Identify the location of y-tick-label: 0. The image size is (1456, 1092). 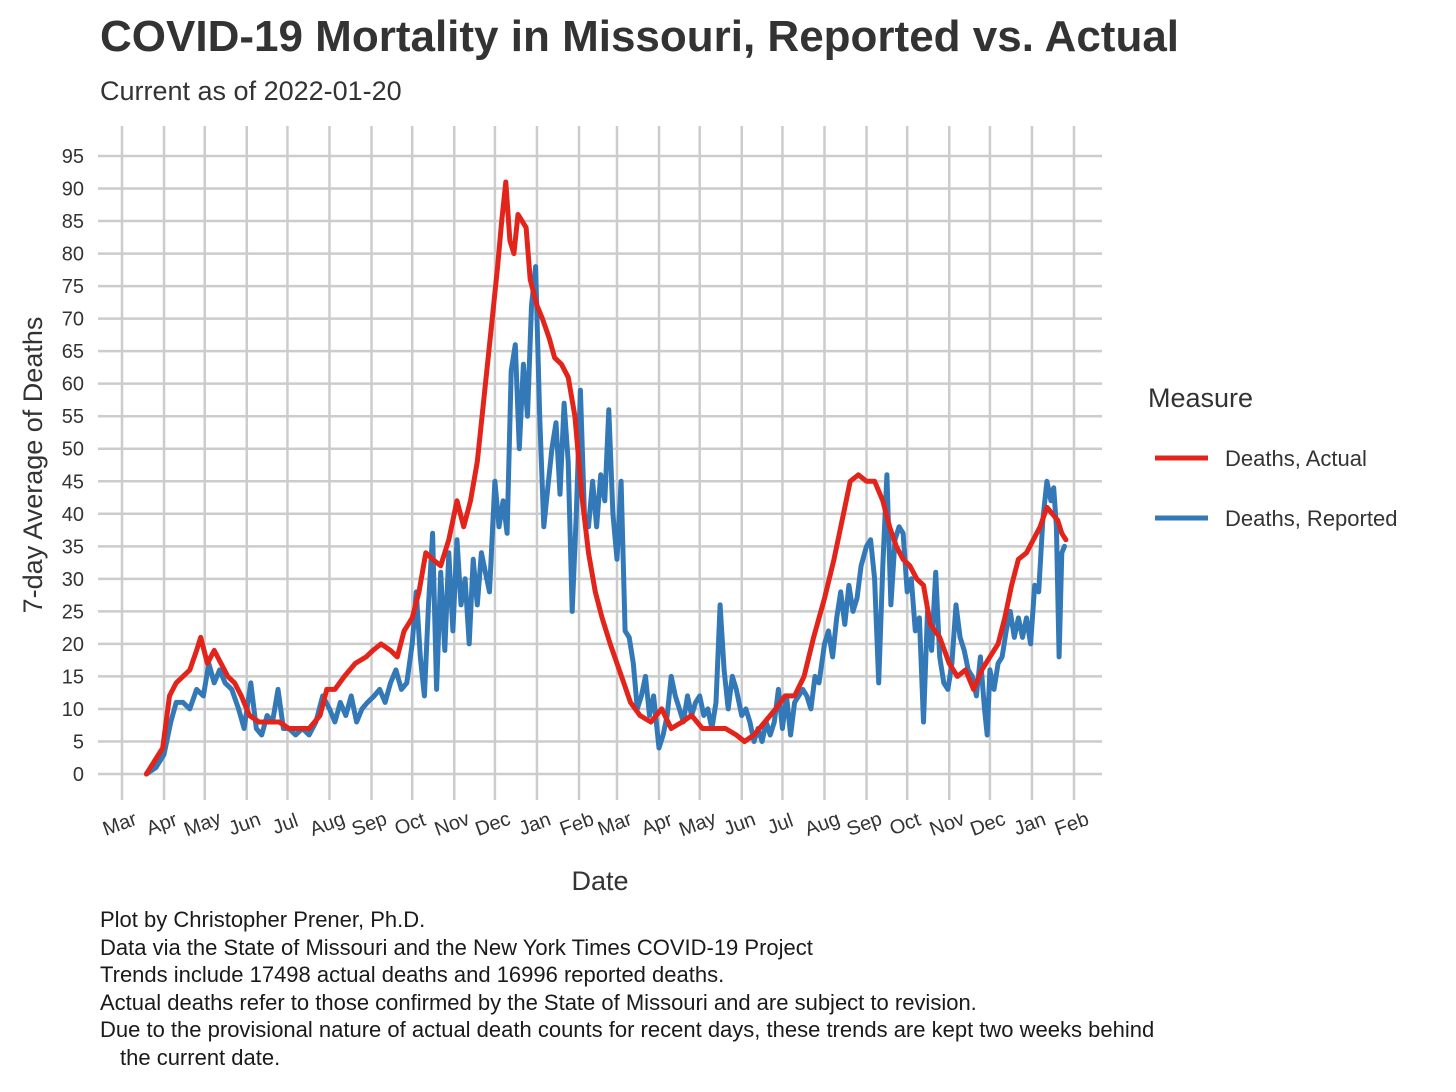
(78, 775).